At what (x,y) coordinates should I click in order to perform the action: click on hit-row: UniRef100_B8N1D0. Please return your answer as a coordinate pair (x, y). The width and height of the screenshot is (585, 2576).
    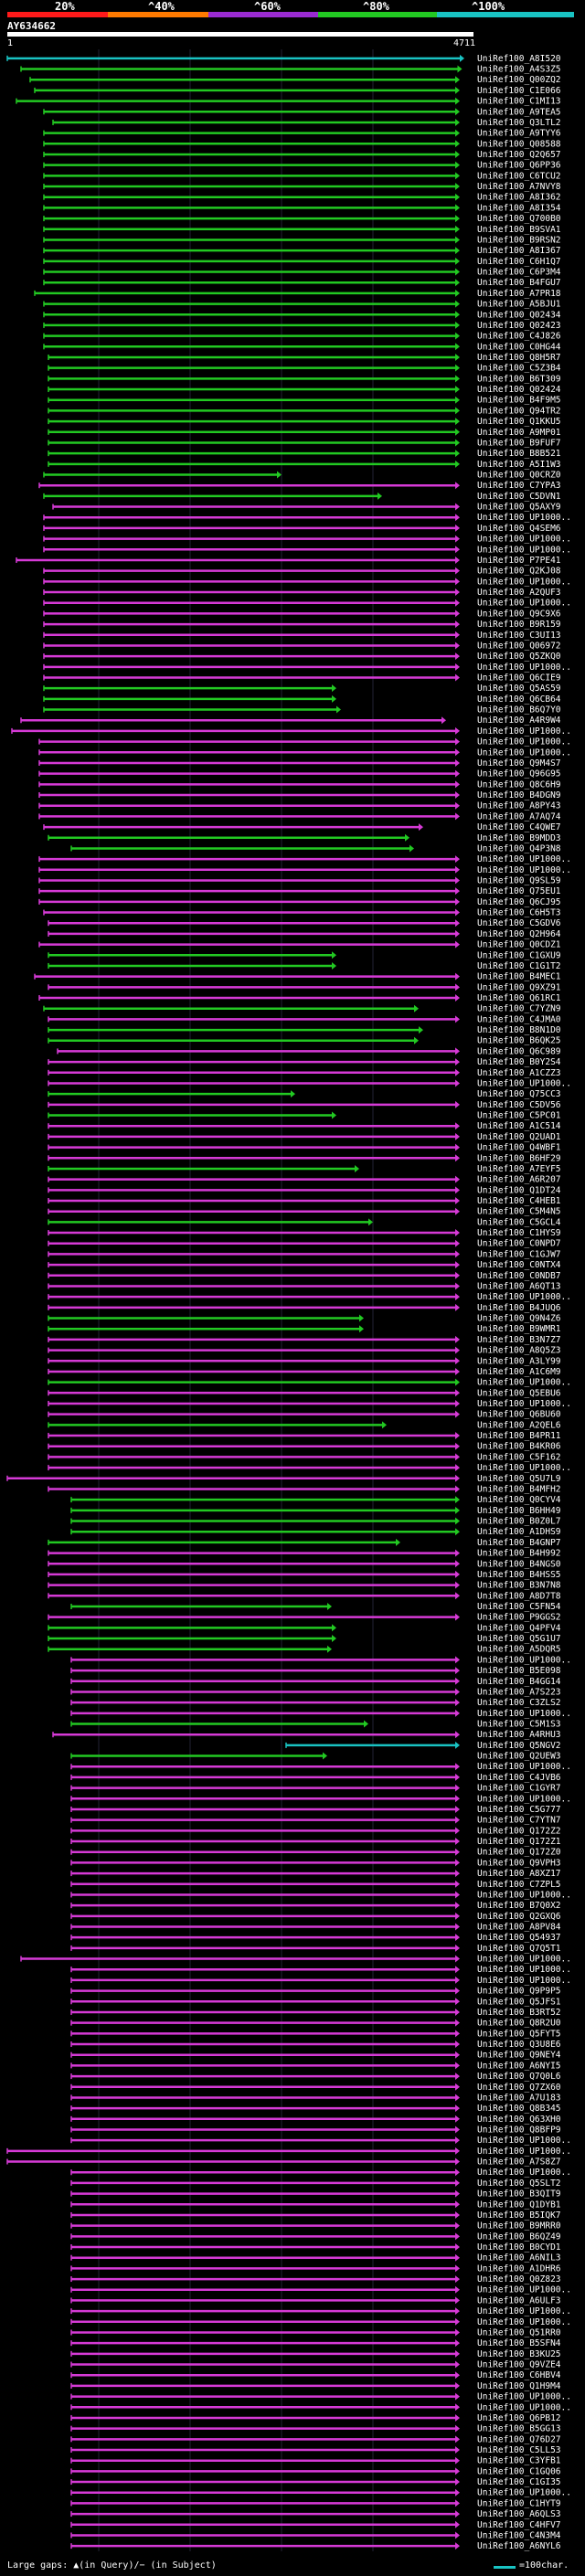
    Looking at the image, I should click on (304, 1030).